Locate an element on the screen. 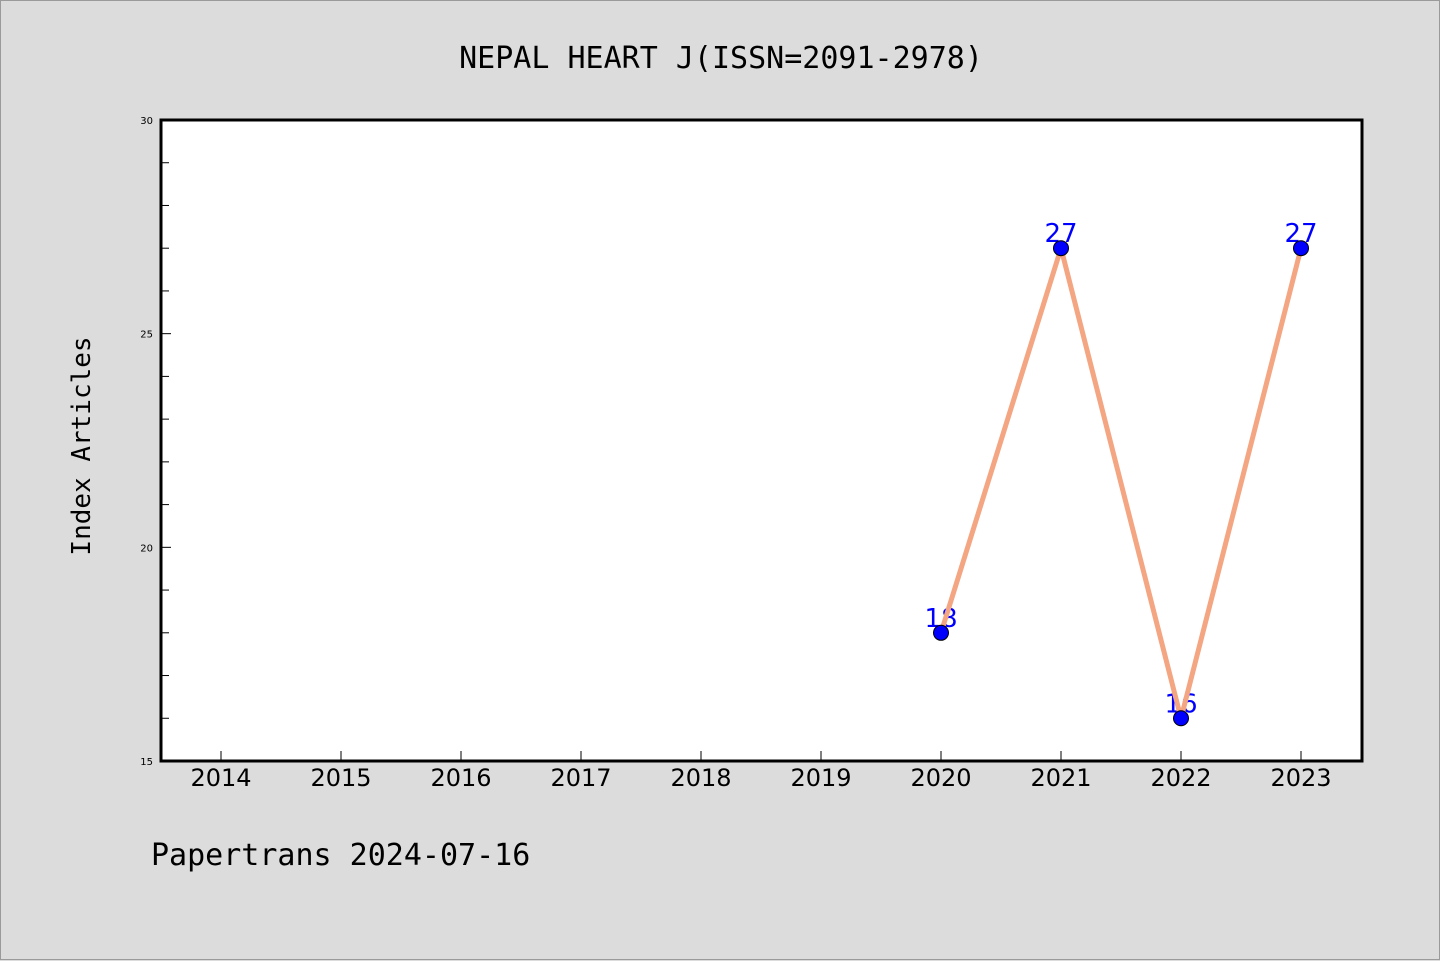  y-tick-label: 15 is located at coordinates (146, 762).